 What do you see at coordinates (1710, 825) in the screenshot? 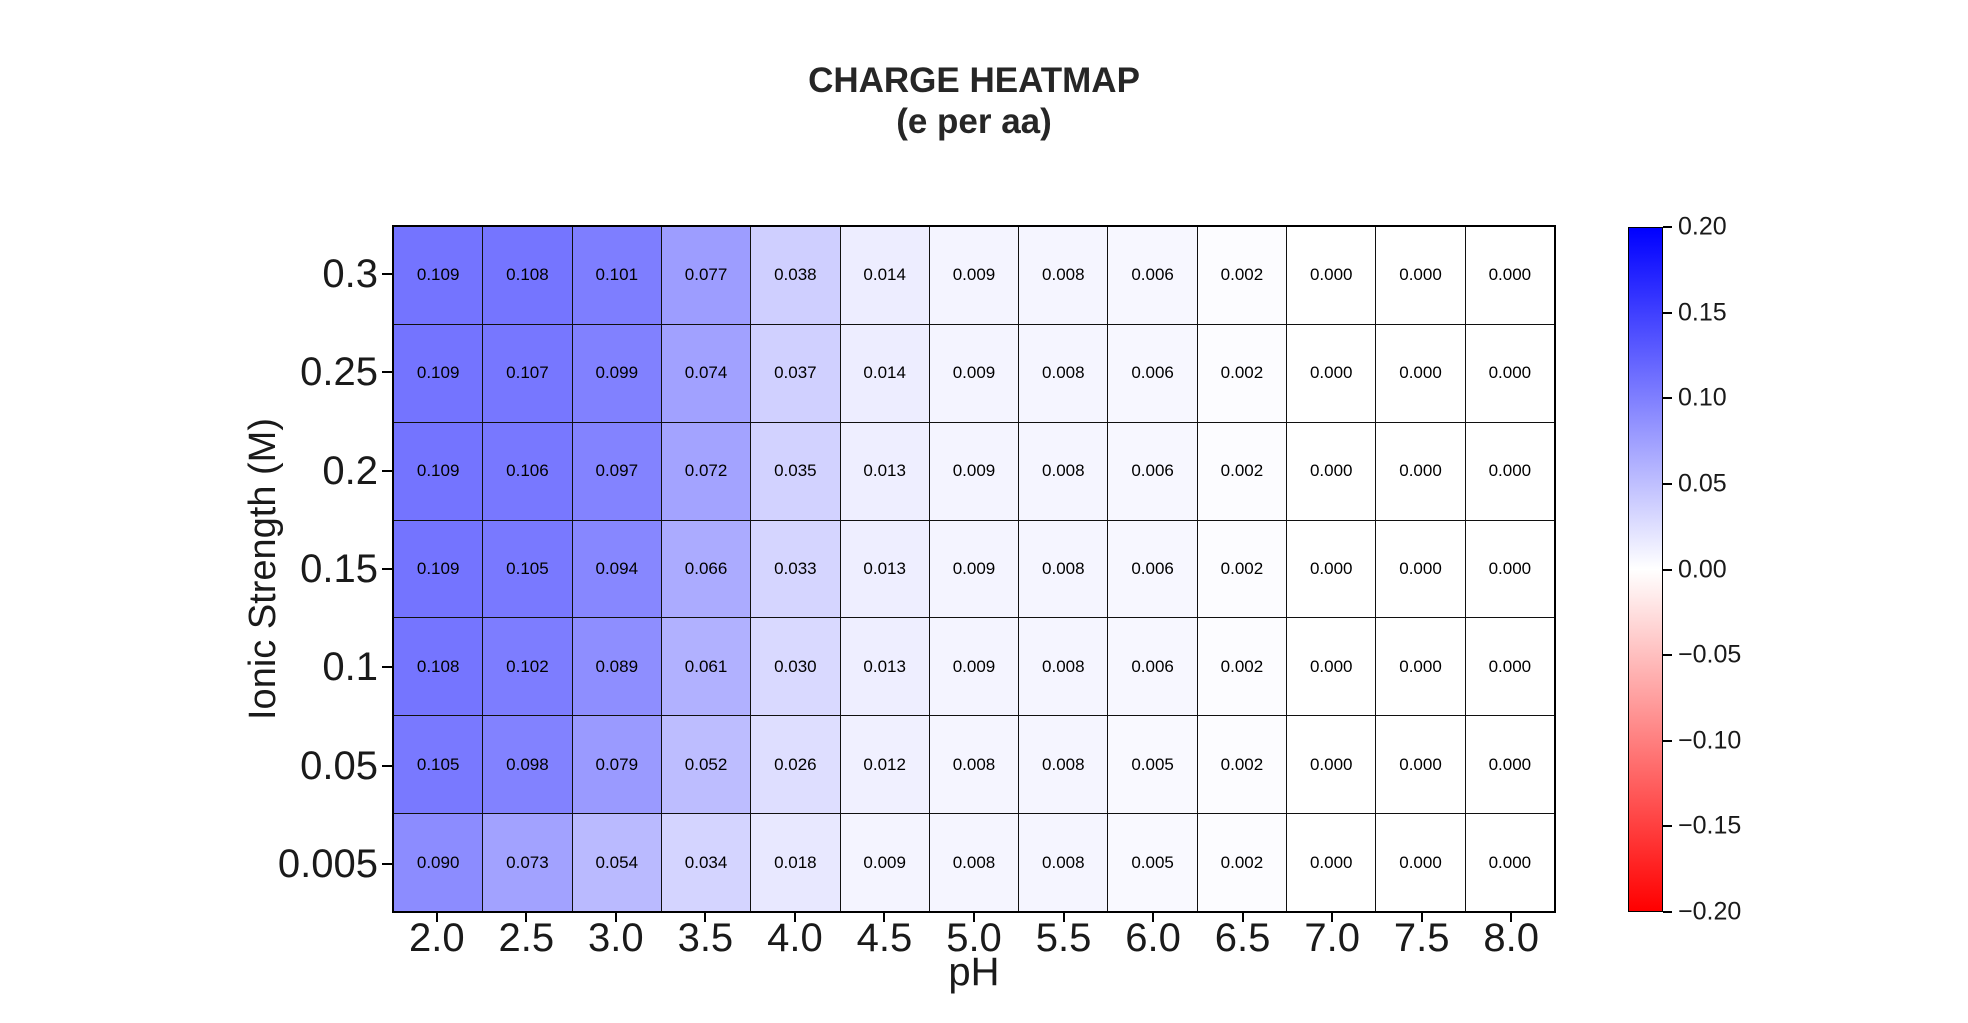
I see `colorbar-tick-label: −0.15` at bounding box center [1710, 825].